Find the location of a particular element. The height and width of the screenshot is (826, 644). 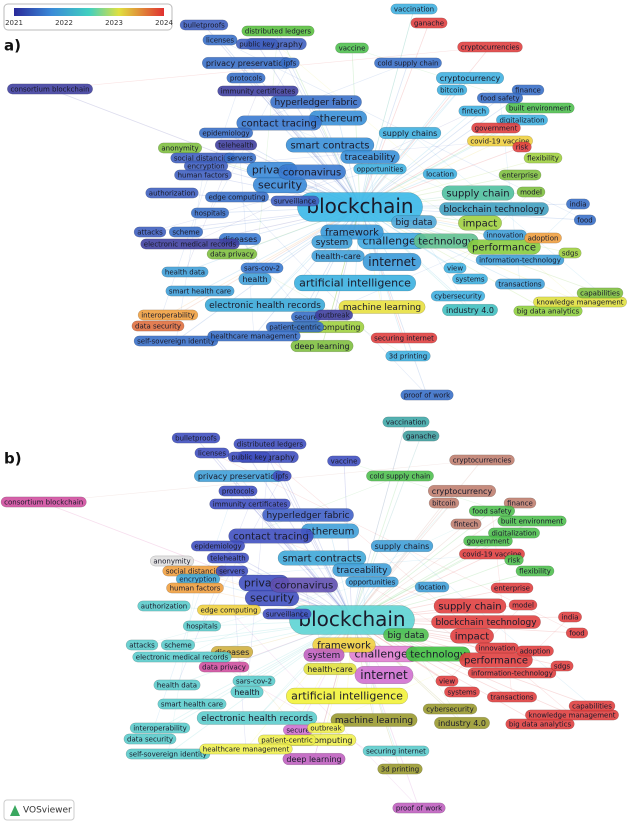

node: patient-centric is located at coordinates (295, 327).